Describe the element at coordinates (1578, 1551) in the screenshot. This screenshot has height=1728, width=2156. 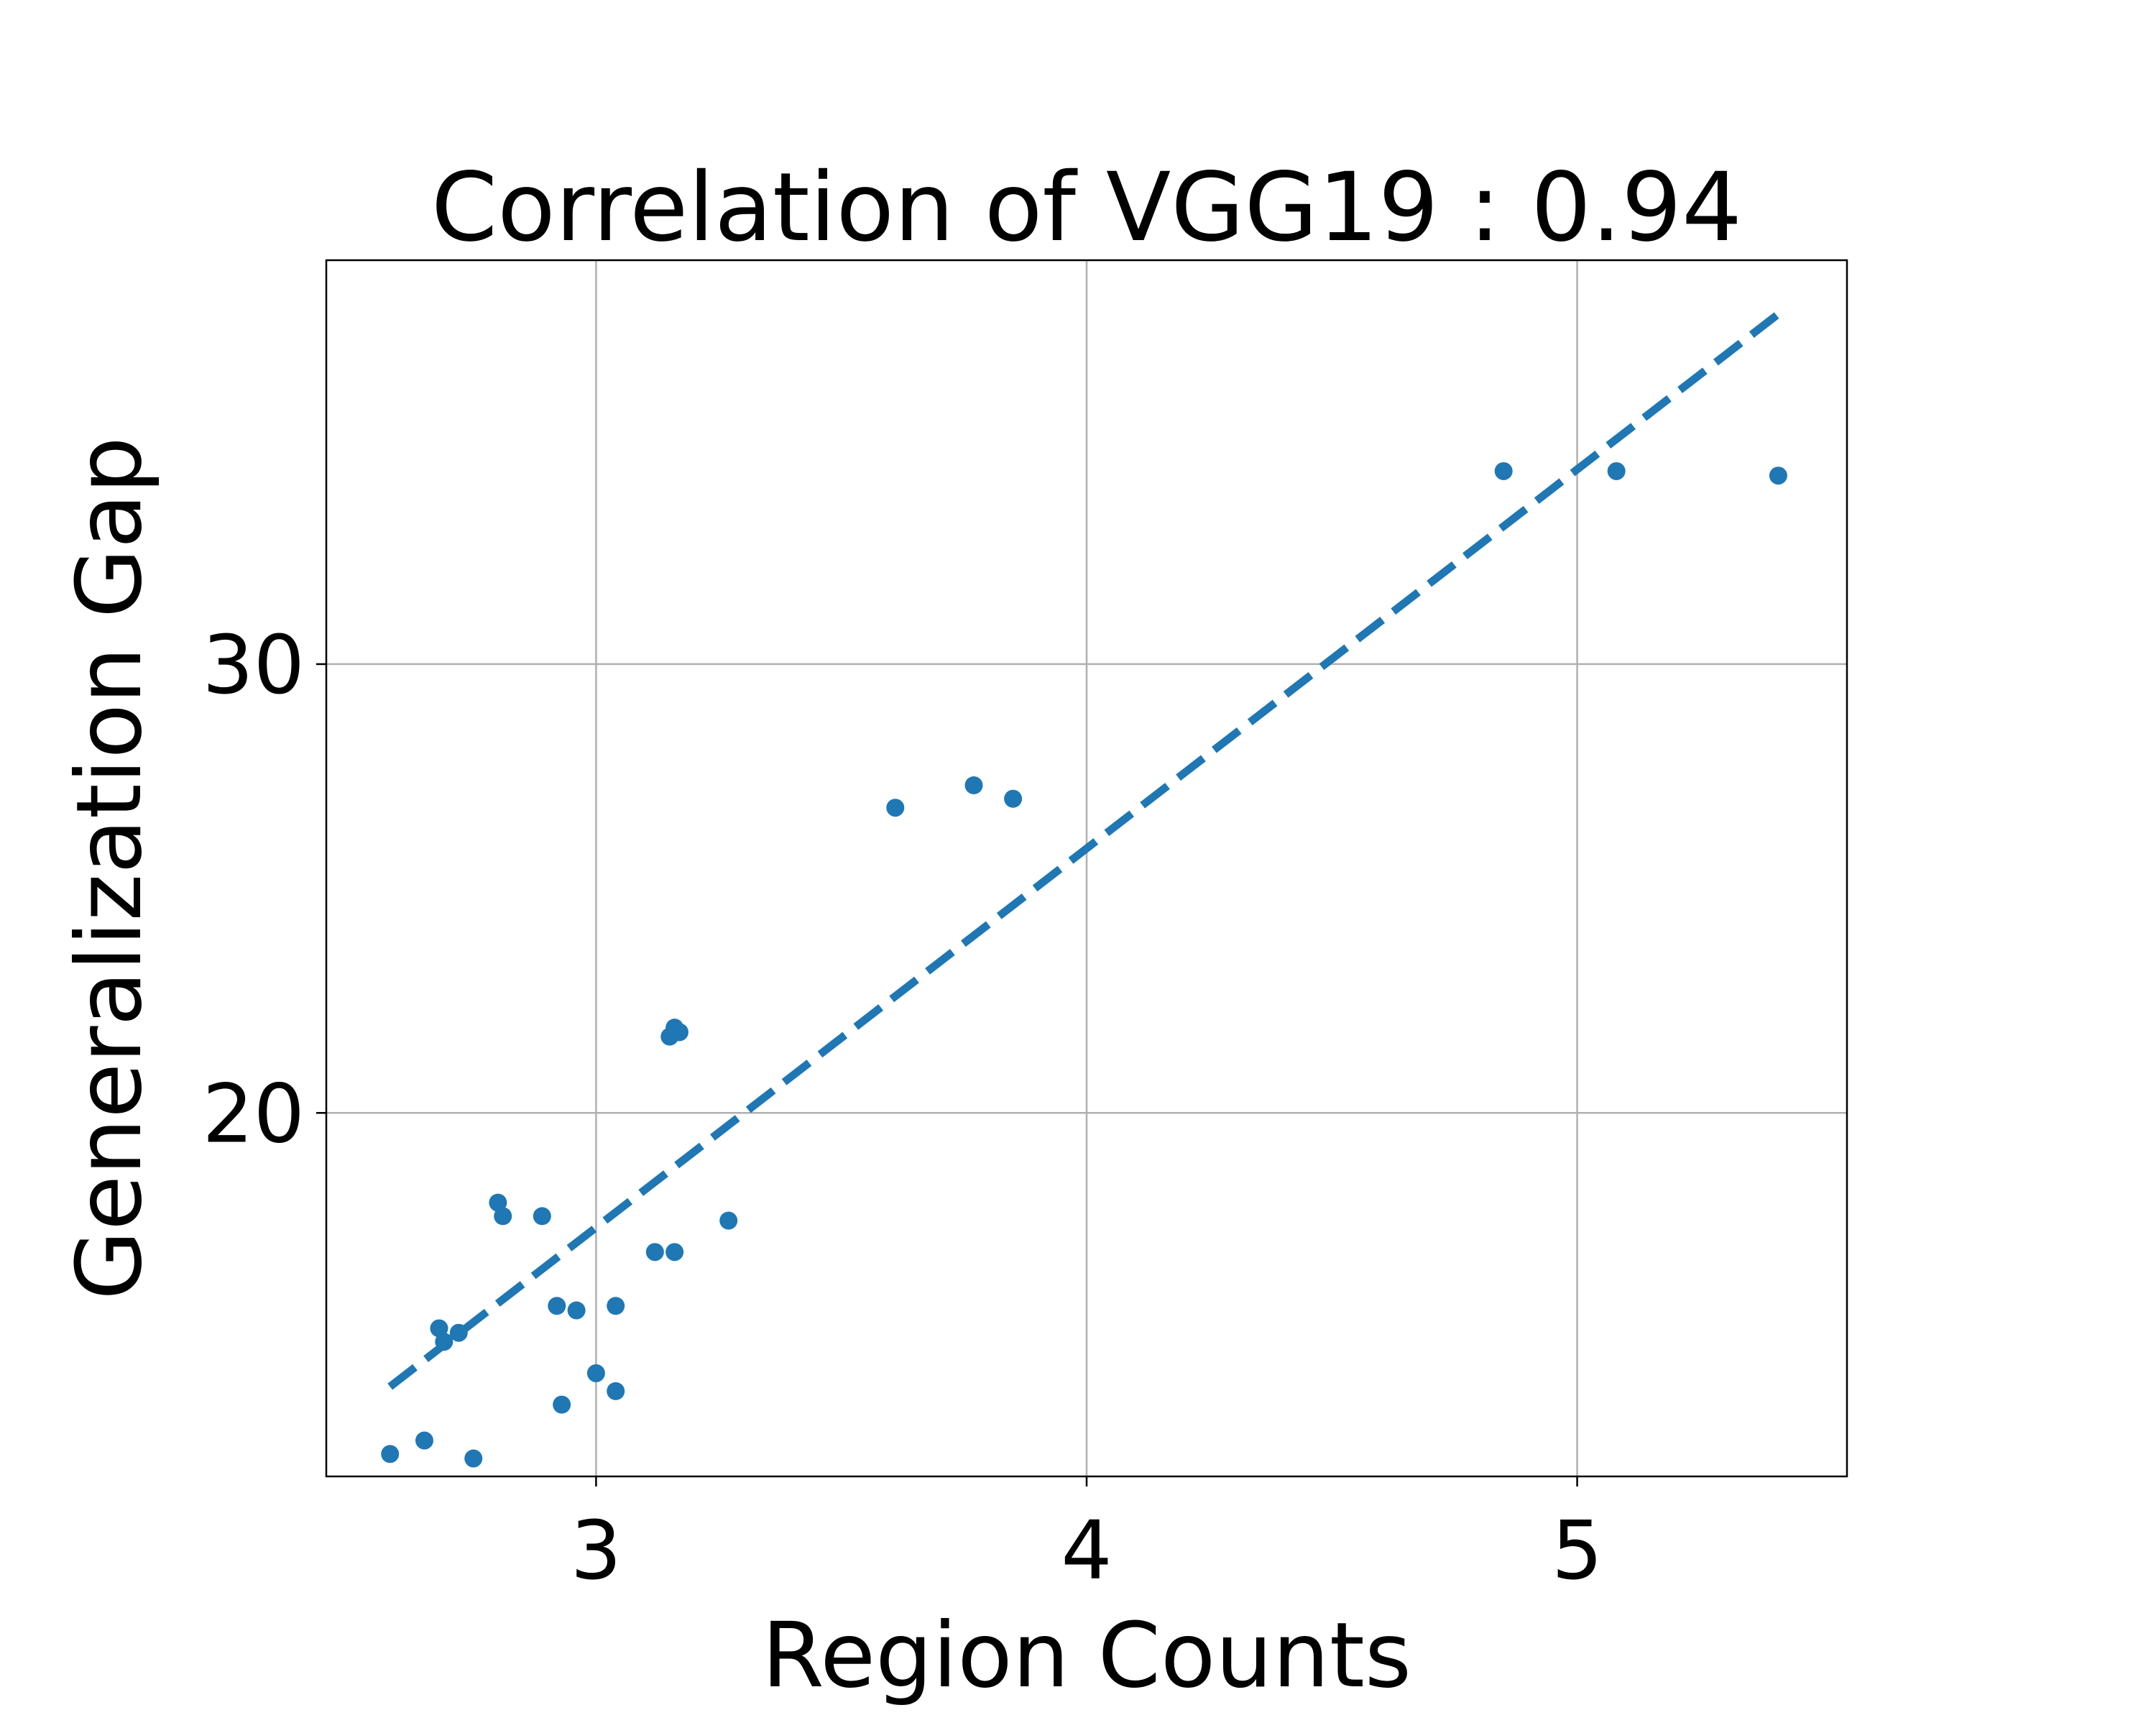
I see `x-tick-label: 5` at that location.